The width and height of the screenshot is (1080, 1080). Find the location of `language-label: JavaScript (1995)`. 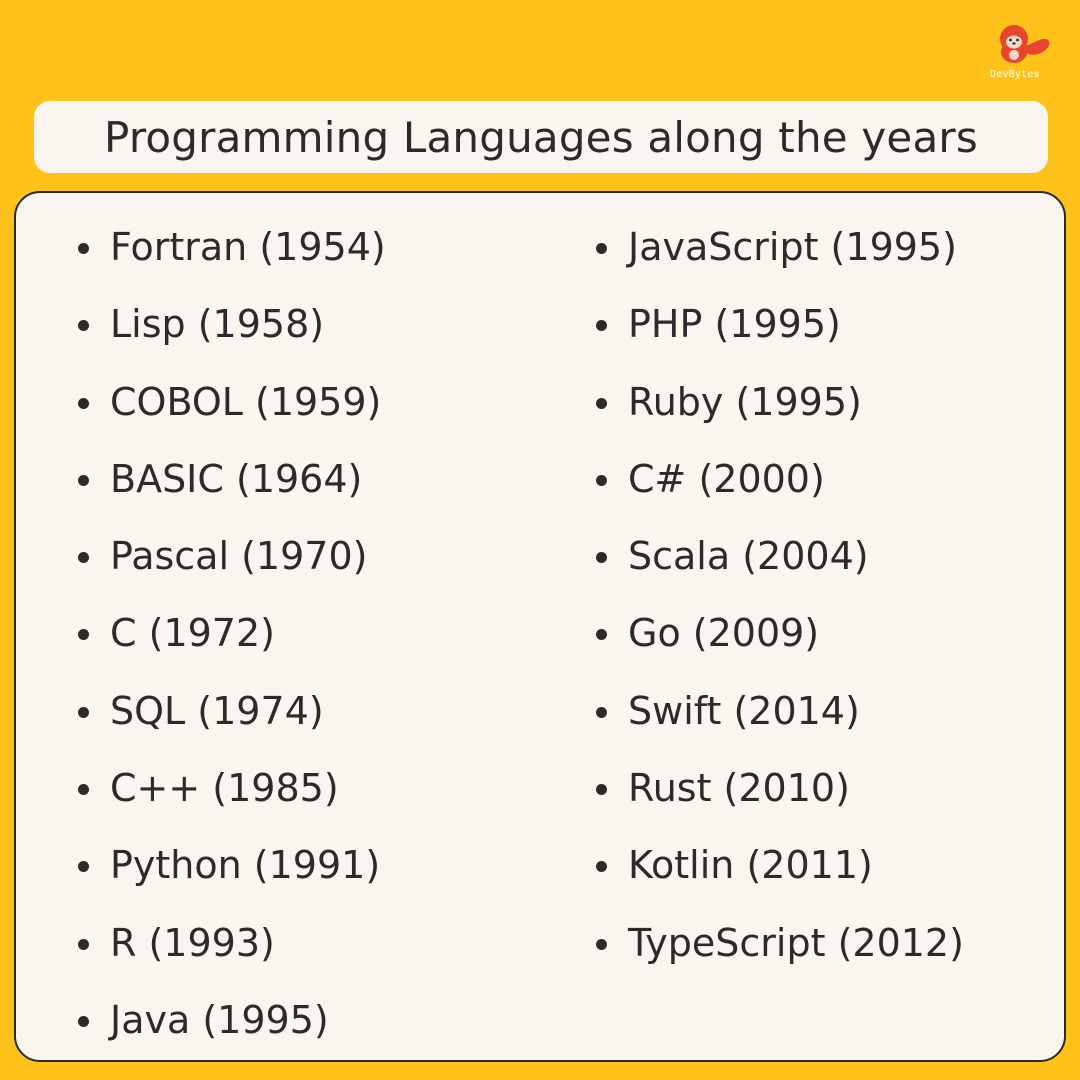

language-label: JavaScript (1995) is located at coordinates (792, 247).